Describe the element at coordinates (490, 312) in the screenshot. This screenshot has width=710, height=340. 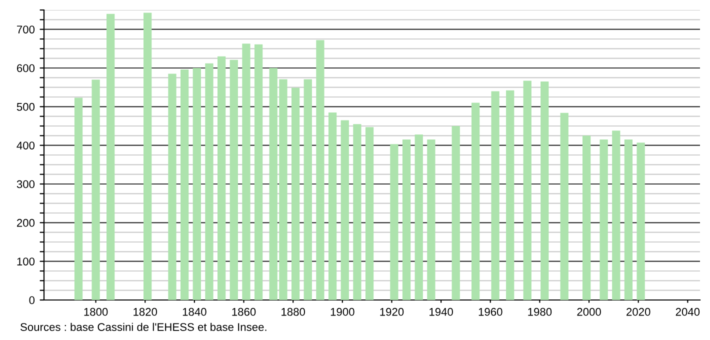
I see `x-tick-label: 1960` at that location.